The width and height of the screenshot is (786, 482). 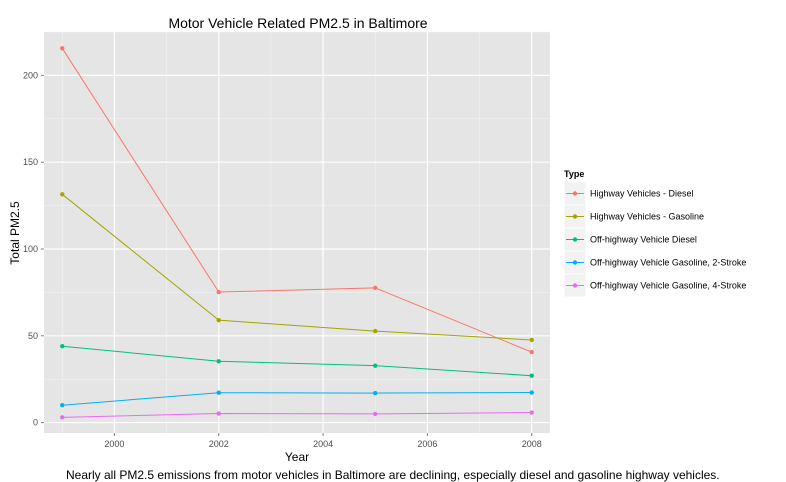 I want to click on legend-label: Off-highway Vehicle Diesel, so click(x=643, y=240).